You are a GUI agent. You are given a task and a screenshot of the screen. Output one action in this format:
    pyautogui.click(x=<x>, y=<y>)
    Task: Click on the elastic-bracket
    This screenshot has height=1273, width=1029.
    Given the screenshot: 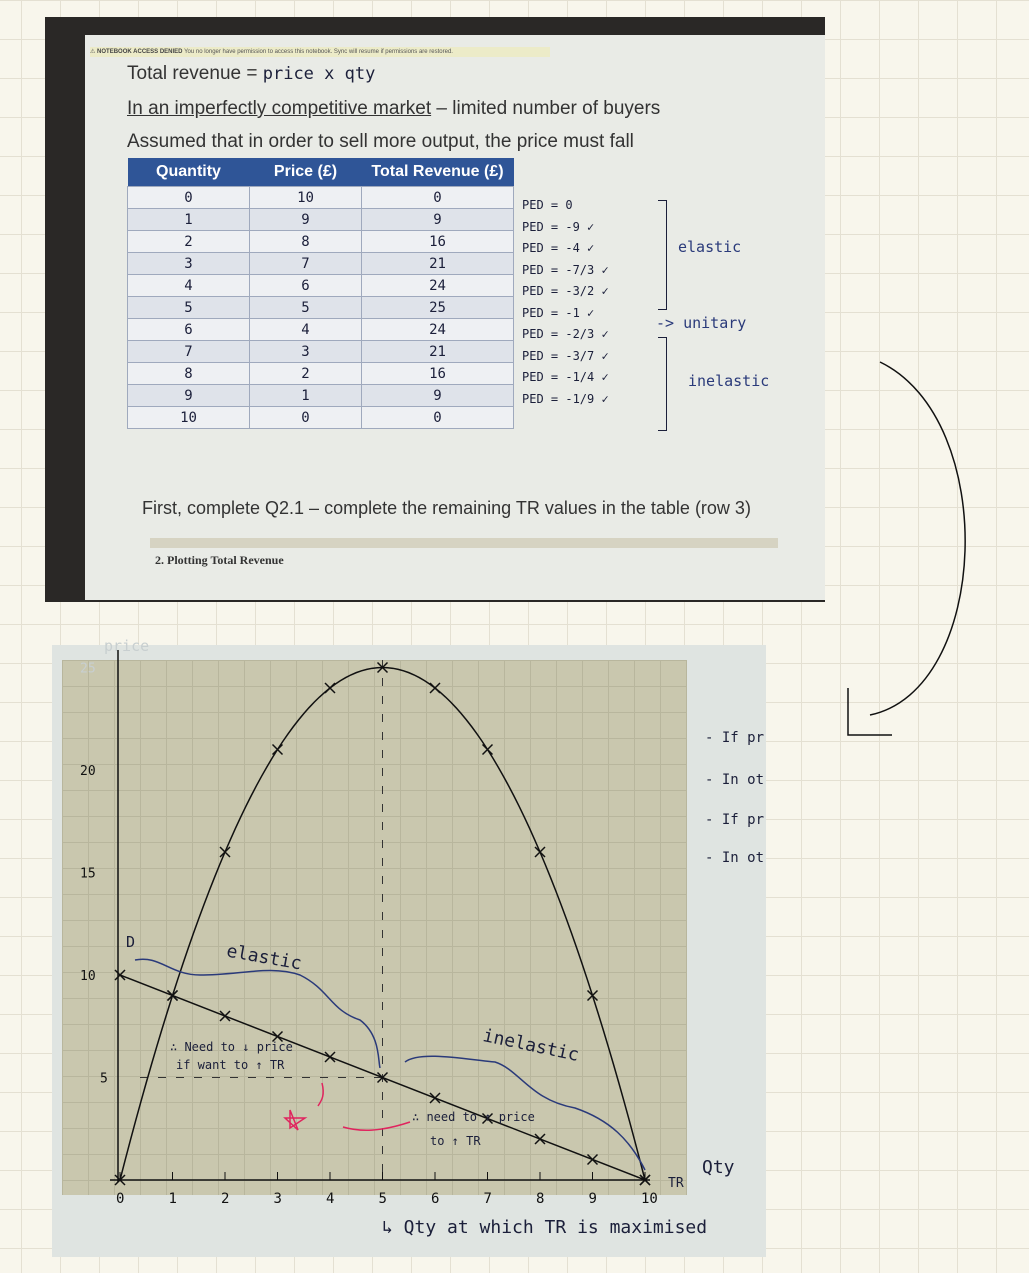 What is the action you would take?
    pyautogui.click(x=662, y=255)
    